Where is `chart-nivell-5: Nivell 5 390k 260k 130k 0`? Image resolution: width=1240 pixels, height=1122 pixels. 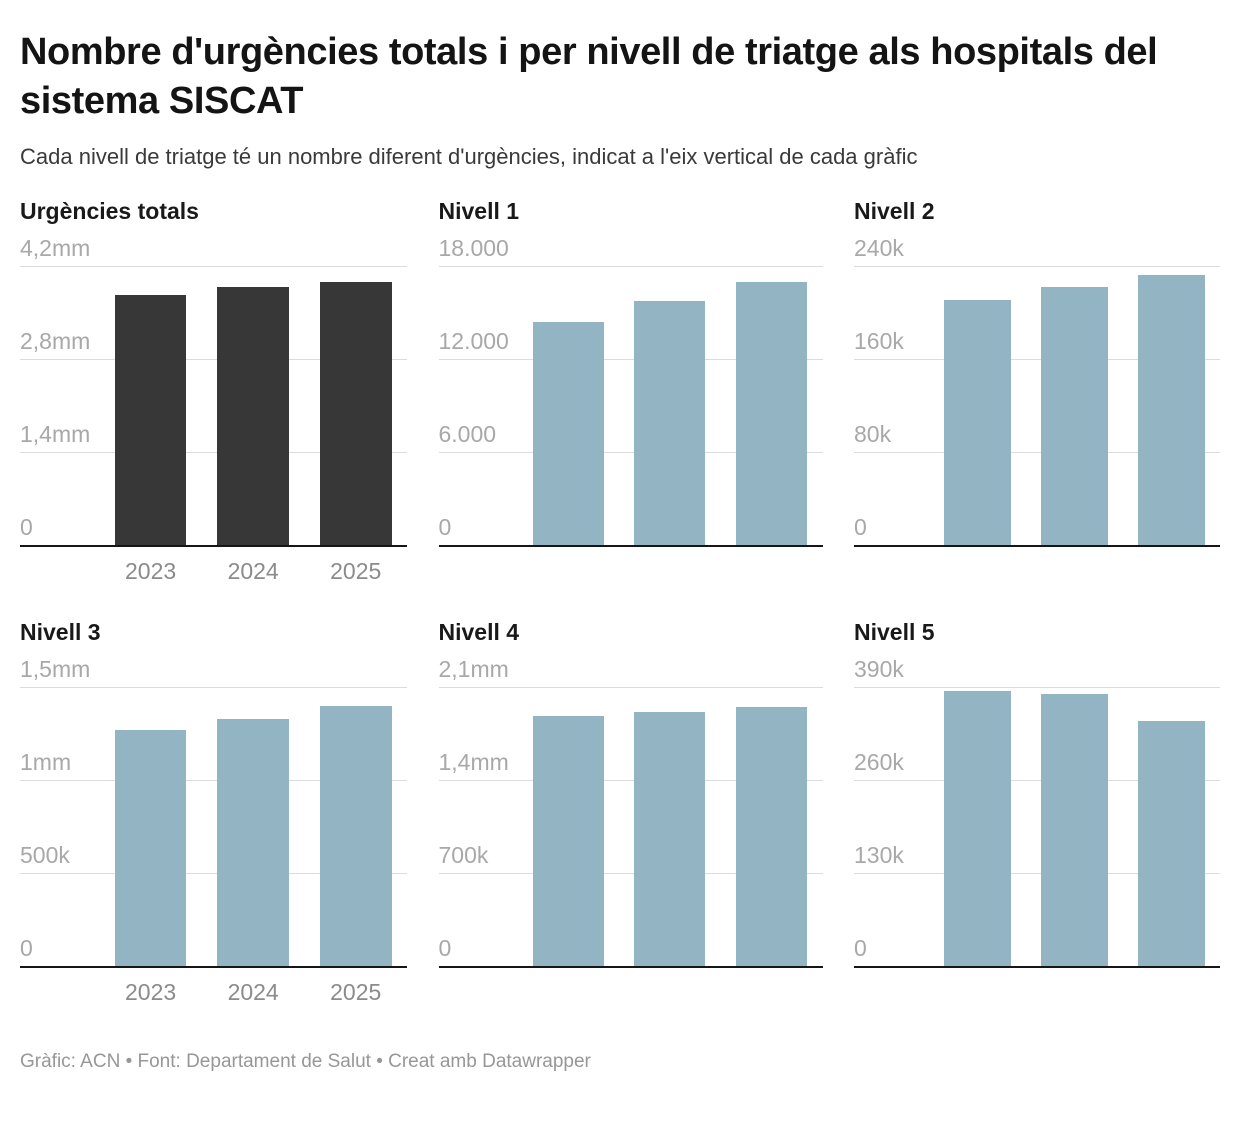 chart-nivell-5: Nivell 5 390k 260k 130k 0 is located at coordinates (1037, 812).